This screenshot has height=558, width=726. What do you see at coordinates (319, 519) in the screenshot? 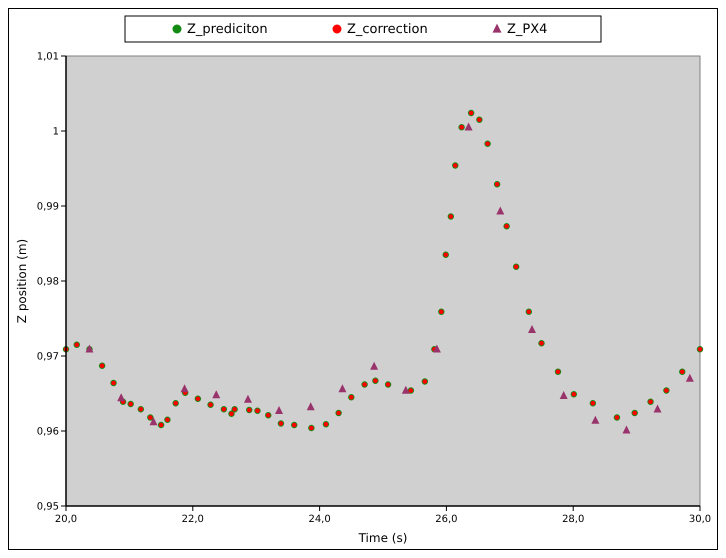
I see `x-tick-label: 24,0` at bounding box center [319, 519].